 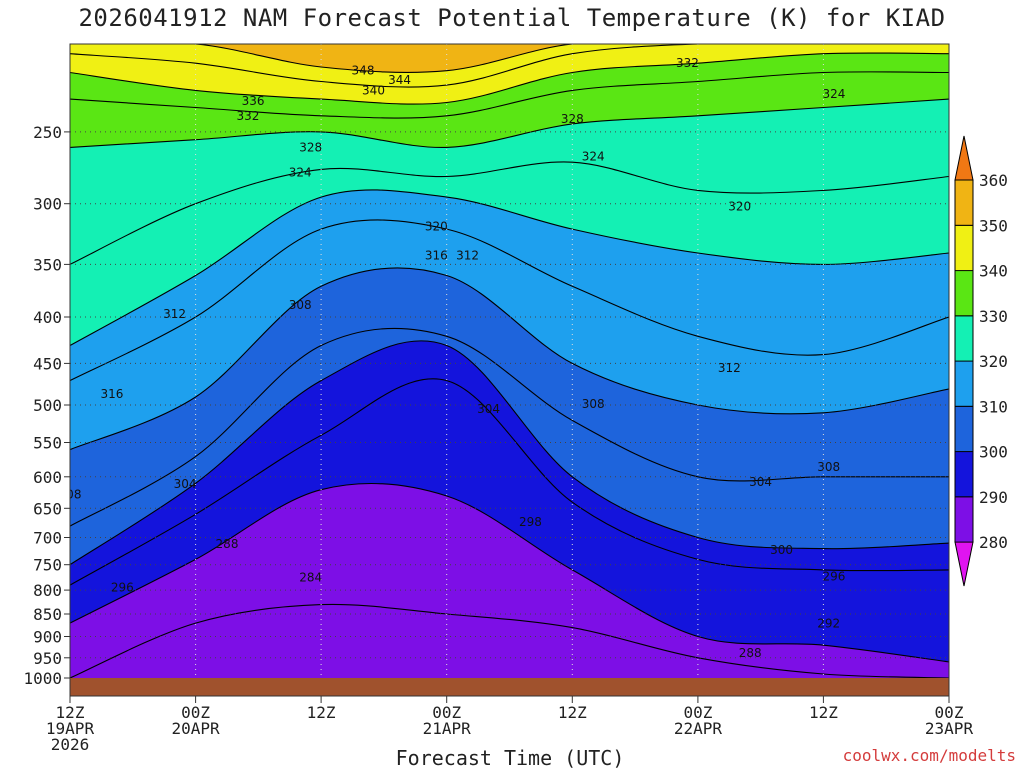 I want to click on contour-label-text: 328, so click(x=572, y=119).